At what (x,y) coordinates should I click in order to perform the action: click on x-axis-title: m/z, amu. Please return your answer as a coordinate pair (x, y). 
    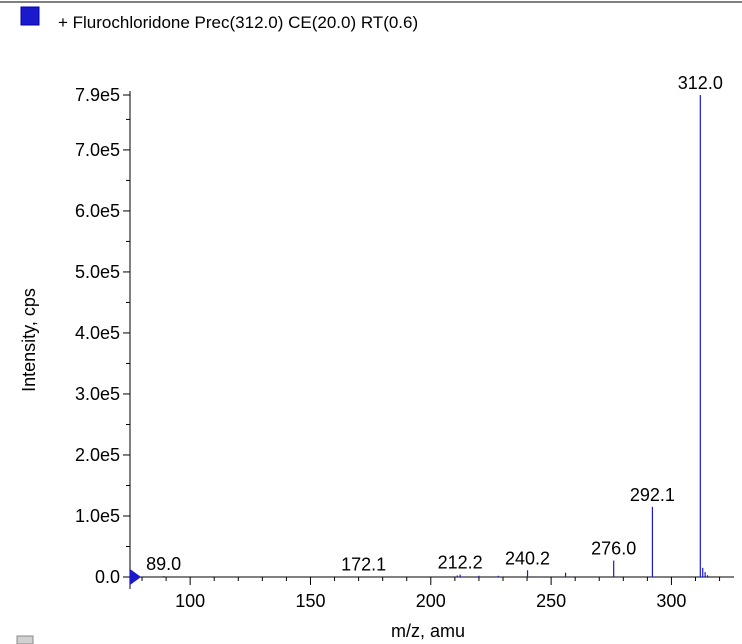
    Looking at the image, I should click on (428, 631).